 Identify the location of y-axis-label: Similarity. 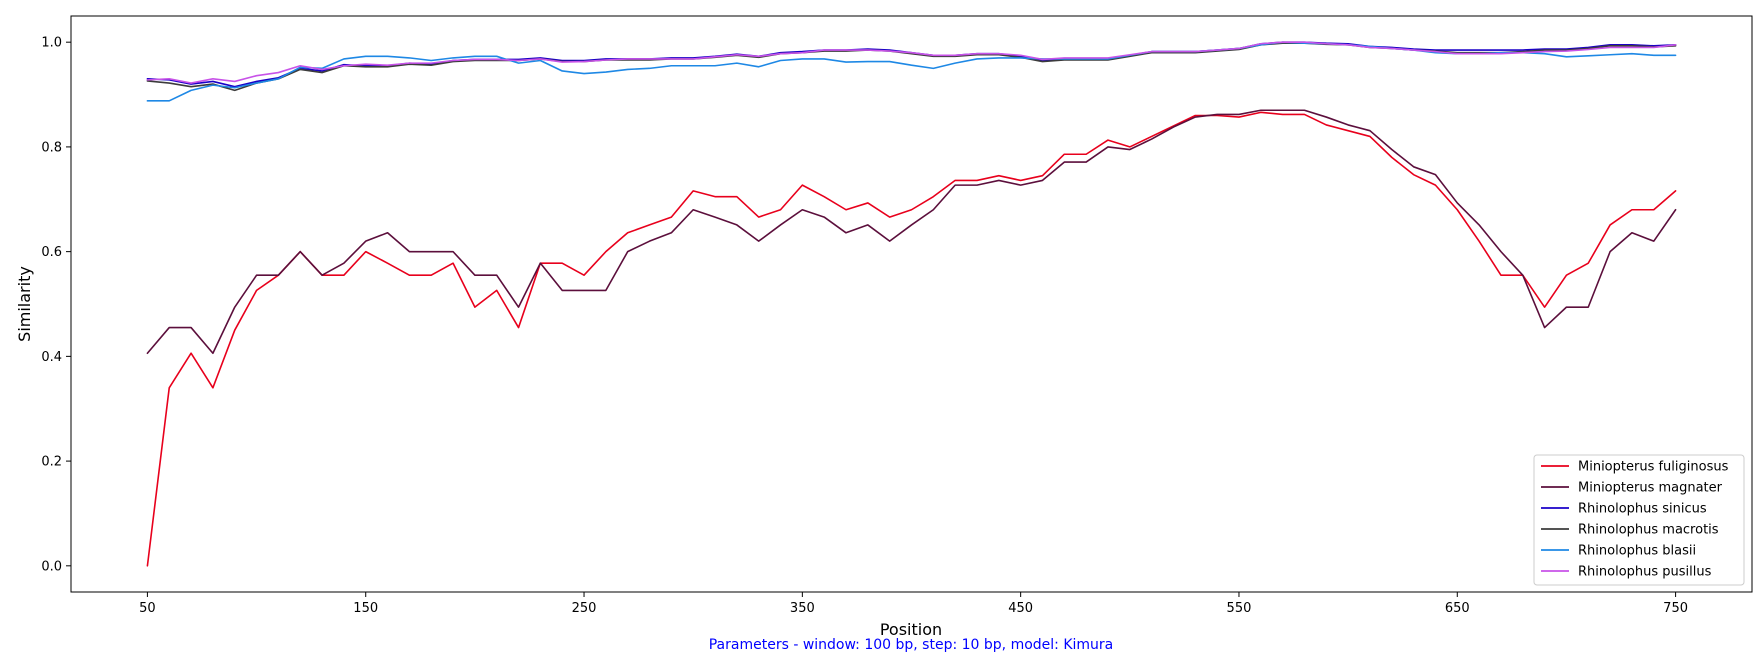
(24, 304).